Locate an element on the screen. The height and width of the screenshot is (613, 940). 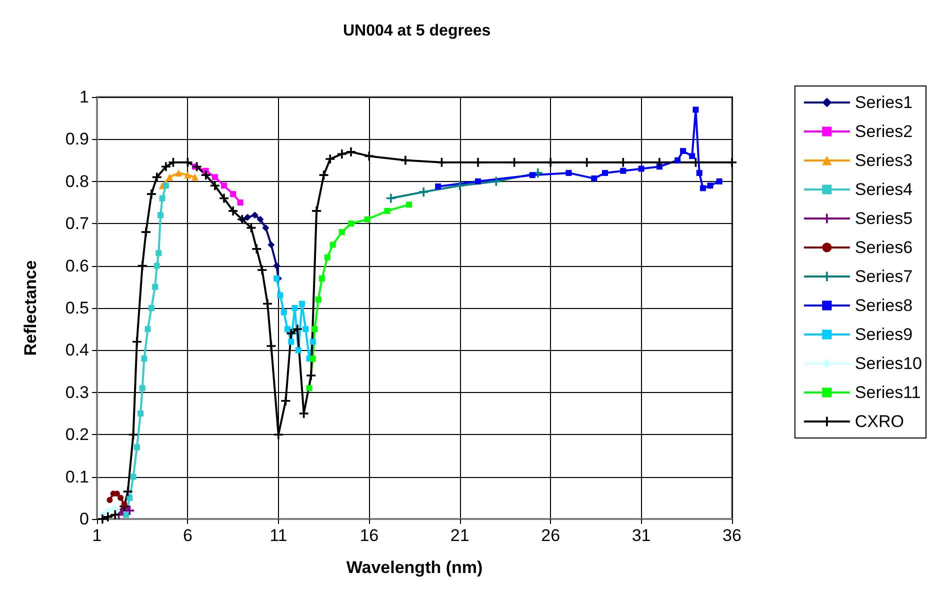
x-tick-label: 1 is located at coordinates (97, 535).